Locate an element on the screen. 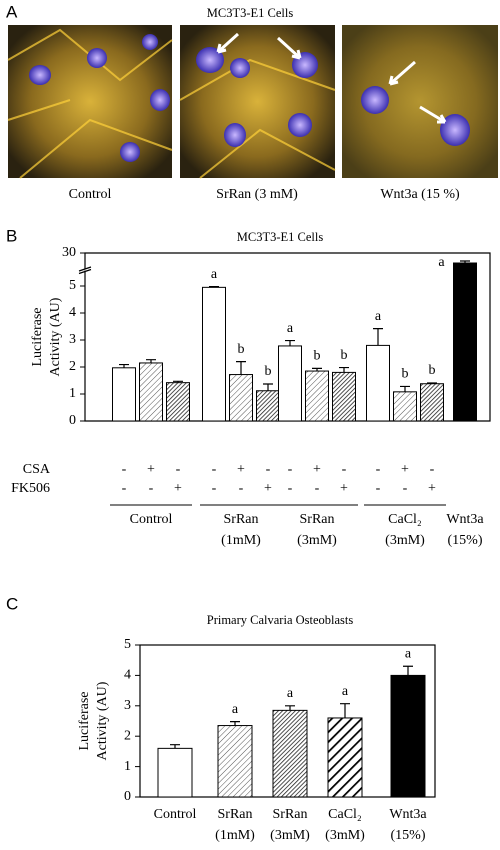  panel-title: MC3T3-E1 Cells is located at coordinates (250, 13).